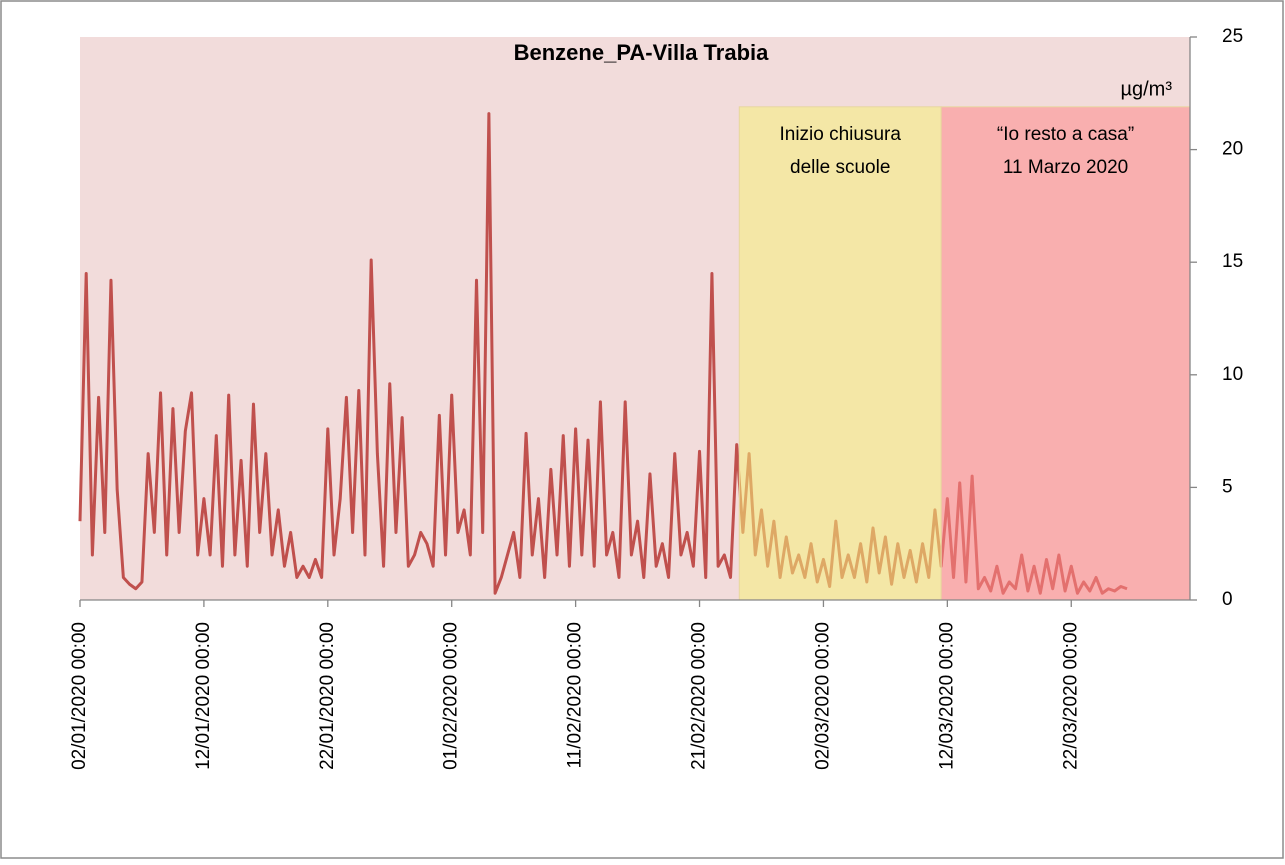 The width and height of the screenshot is (1285, 865). I want to click on band-label: delle scuole, so click(840, 167).